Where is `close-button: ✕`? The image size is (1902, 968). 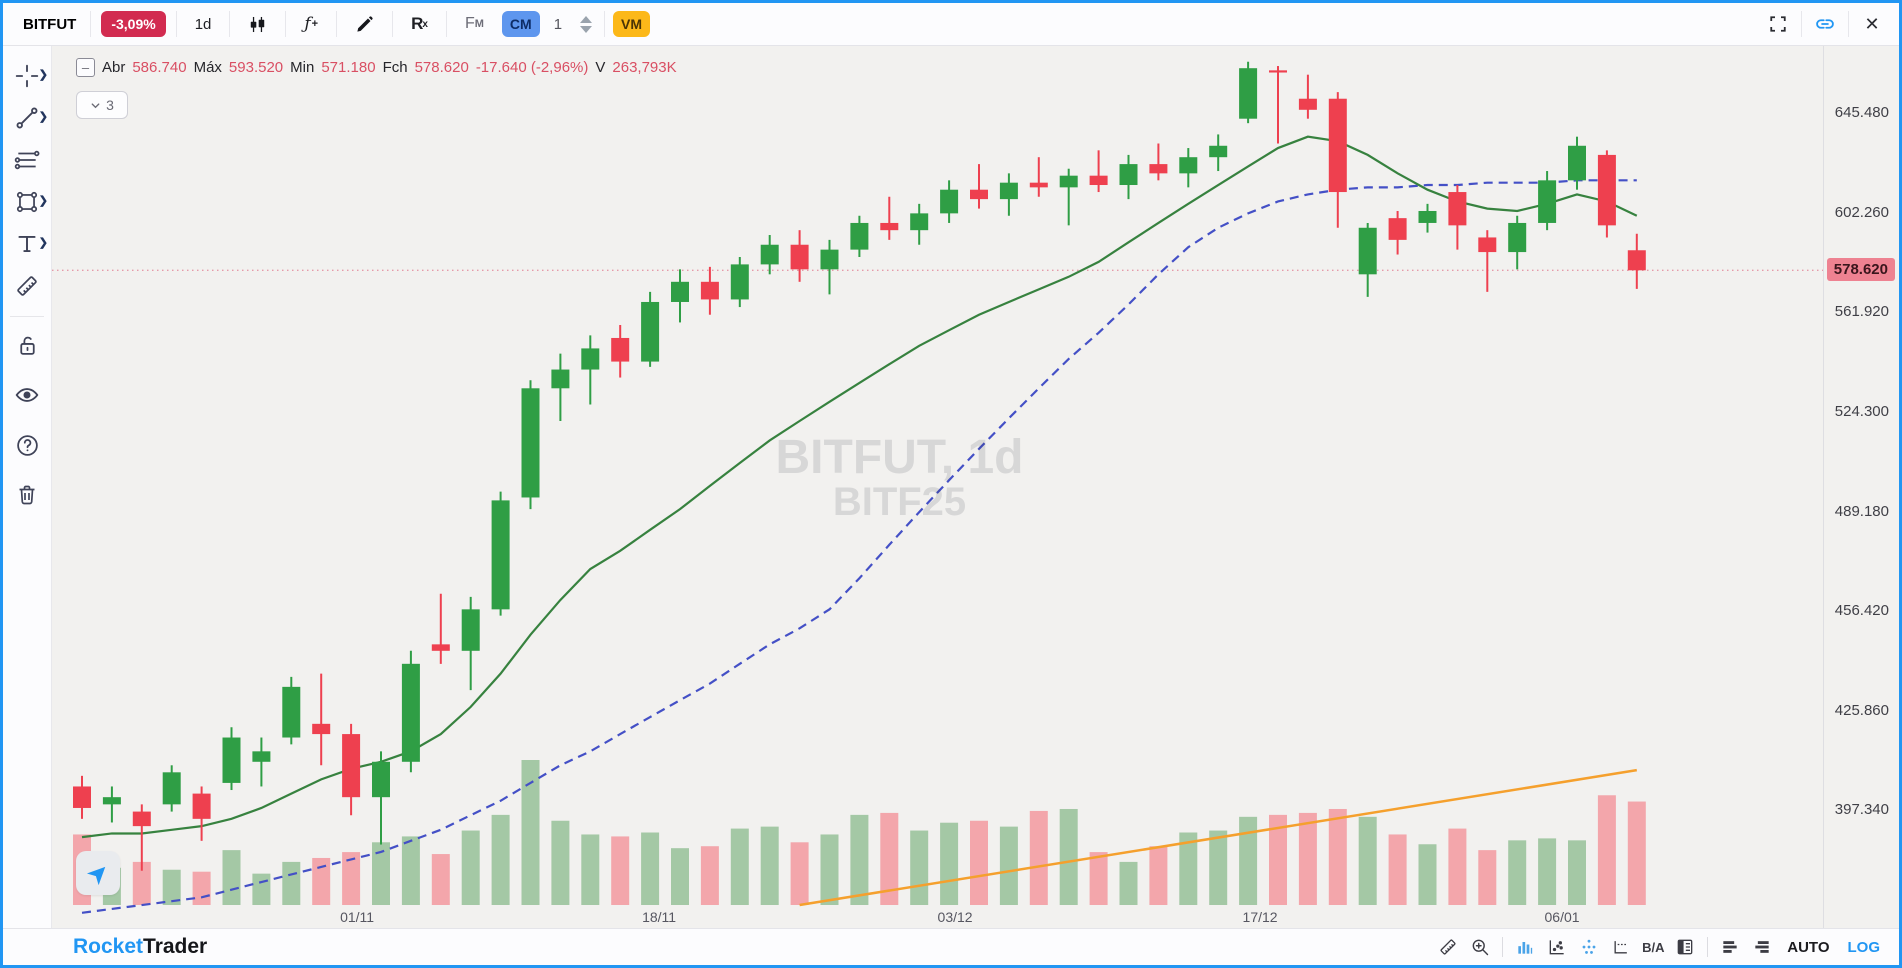
close-button: ✕ is located at coordinates (1872, 24).